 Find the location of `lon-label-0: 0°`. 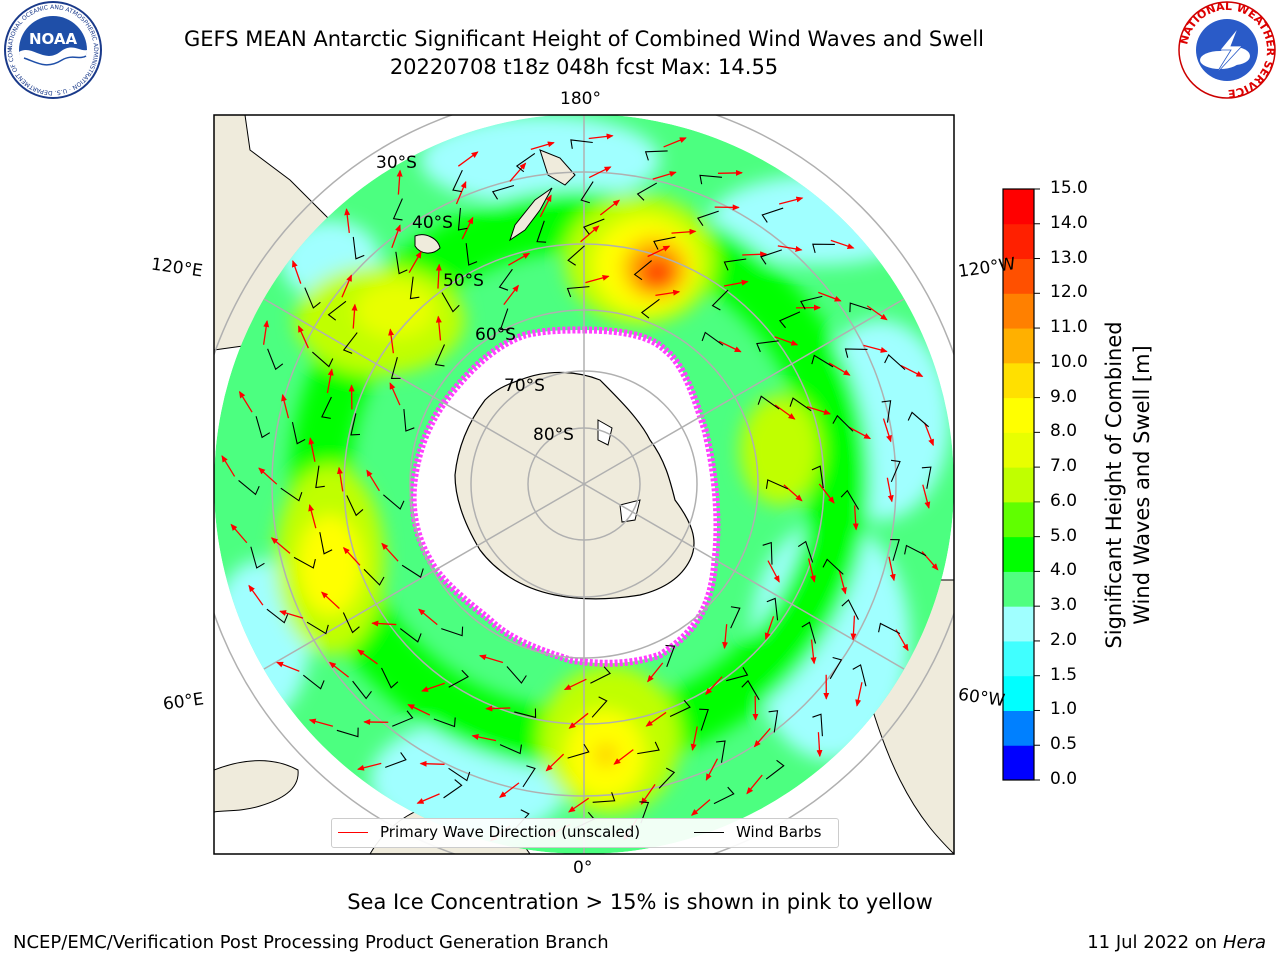

lon-label-0: 0° is located at coordinates (583, 868).